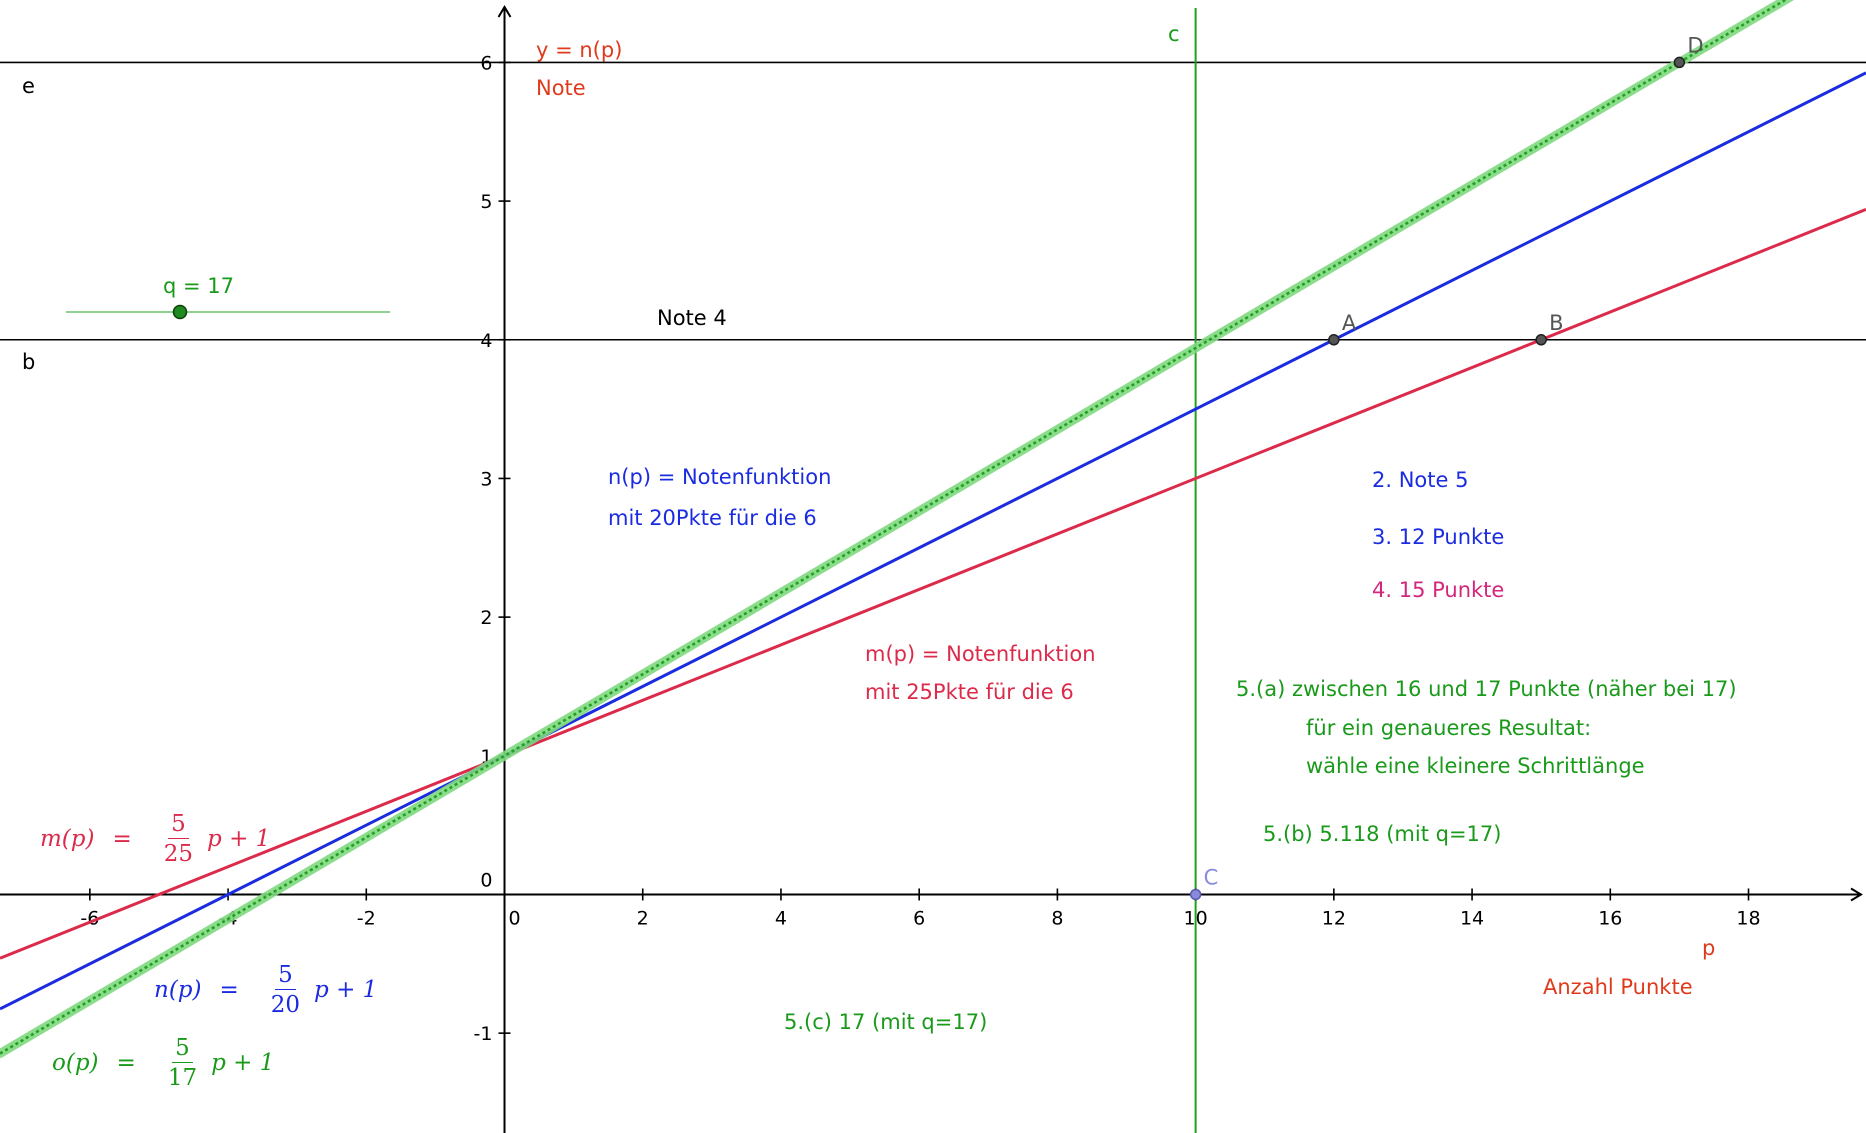  What do you see at coordinates (28, 86) in the screenshot?
I see `line-e-label: e` at bounding box center [28, 86].